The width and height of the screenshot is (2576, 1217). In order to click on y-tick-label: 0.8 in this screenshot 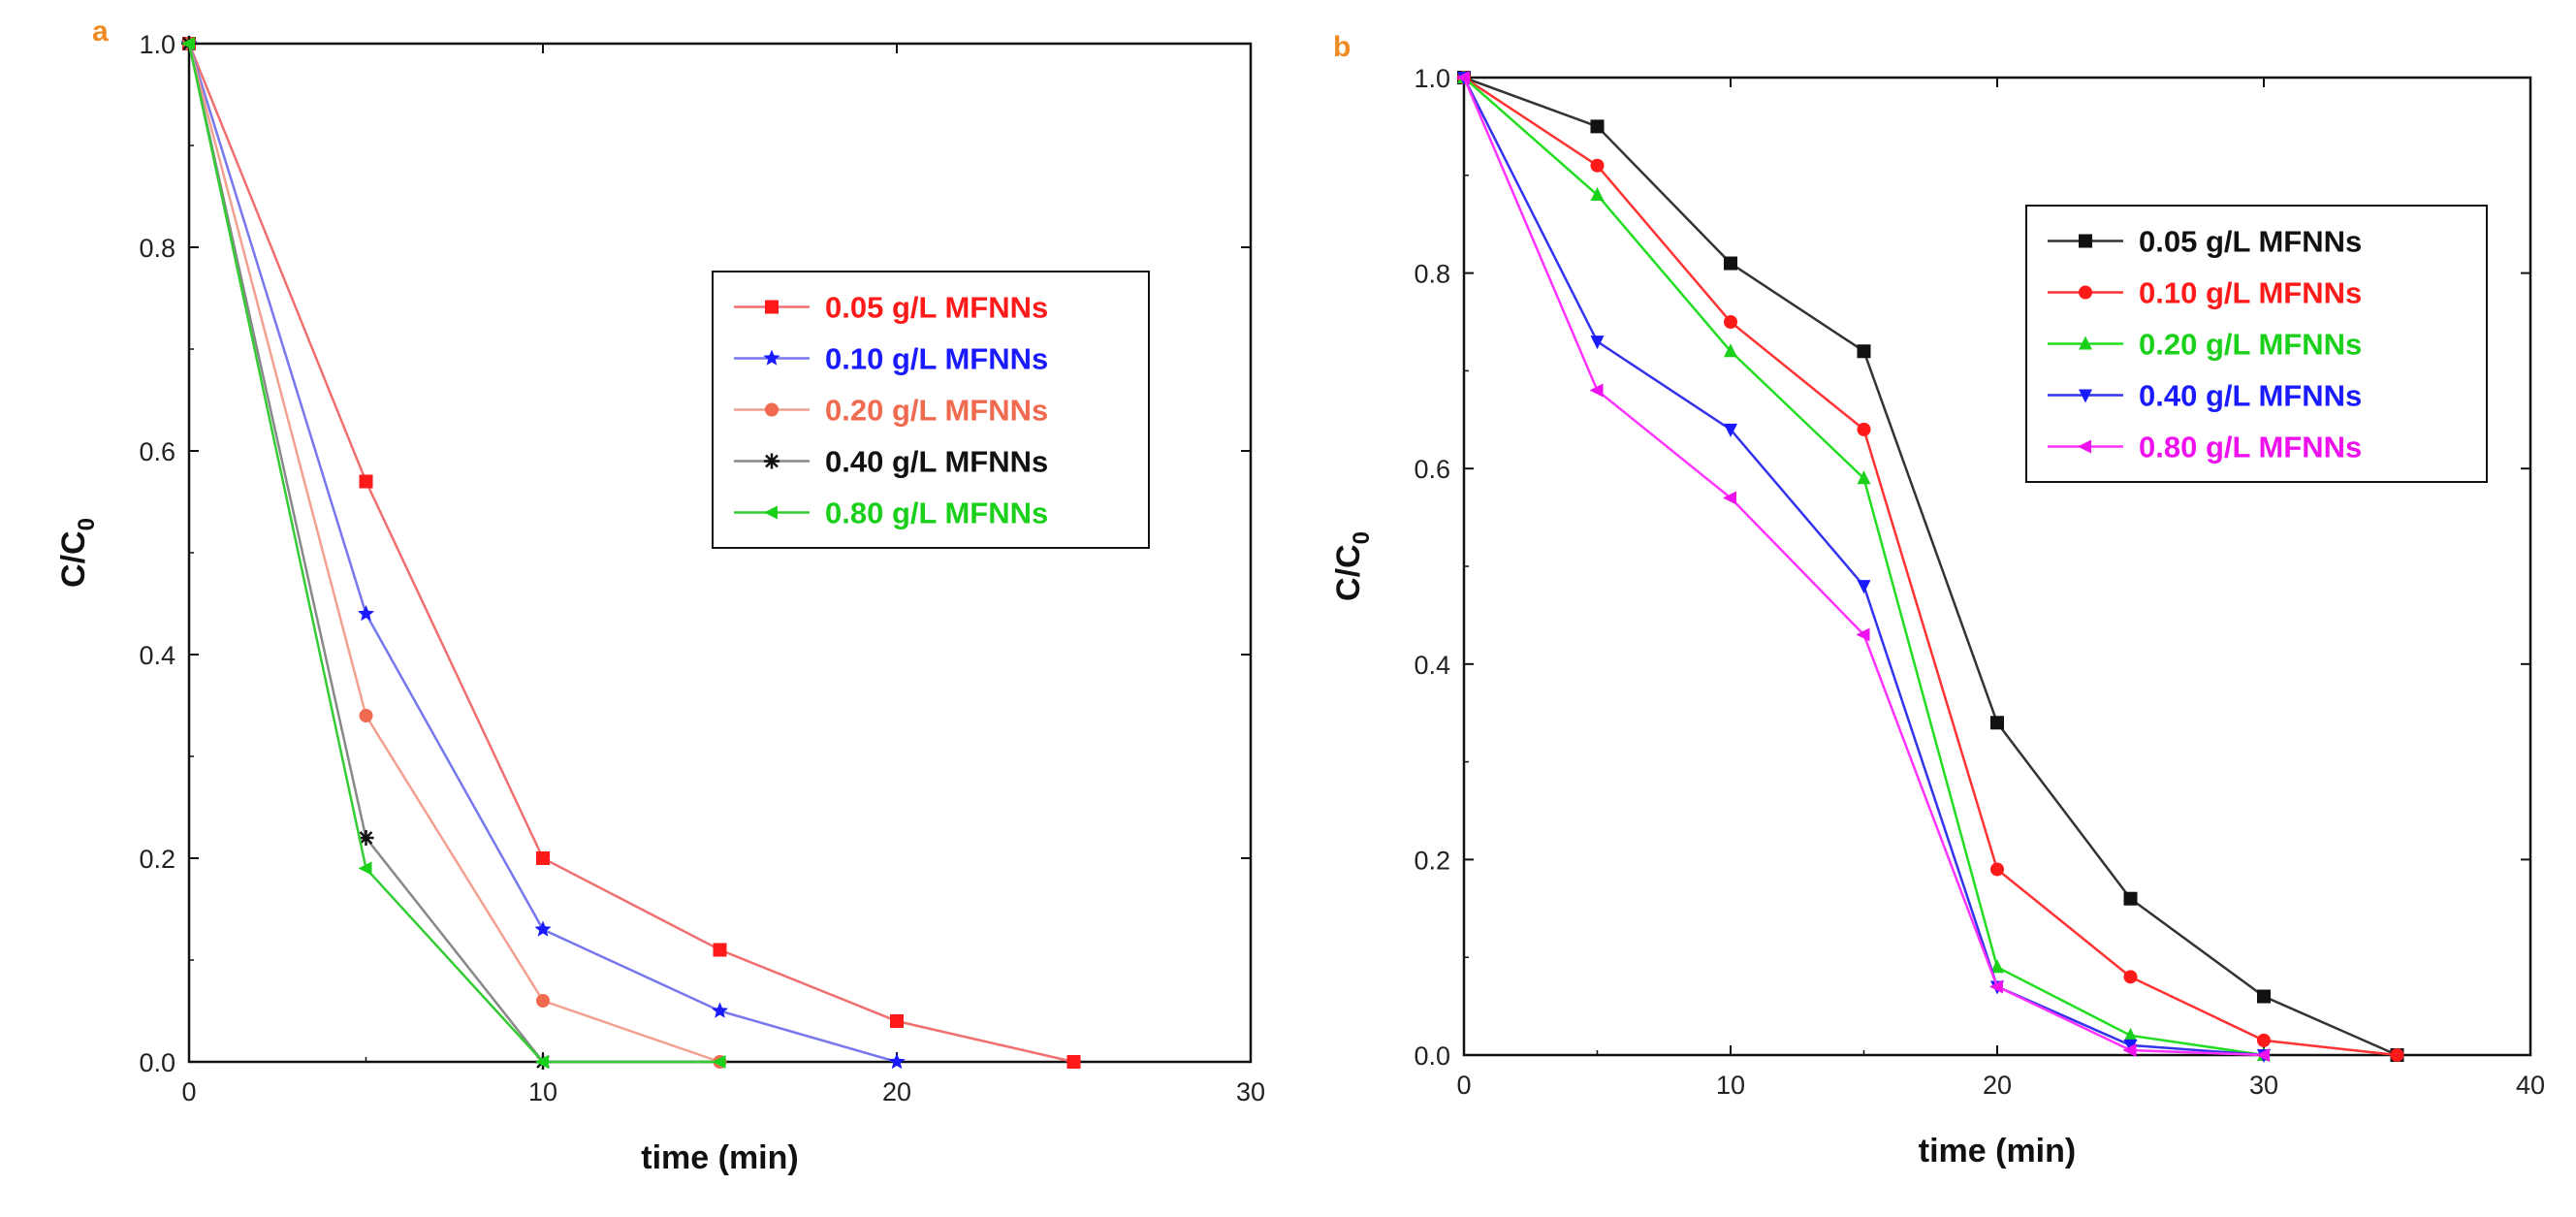, I will do `click(157, 248)`.